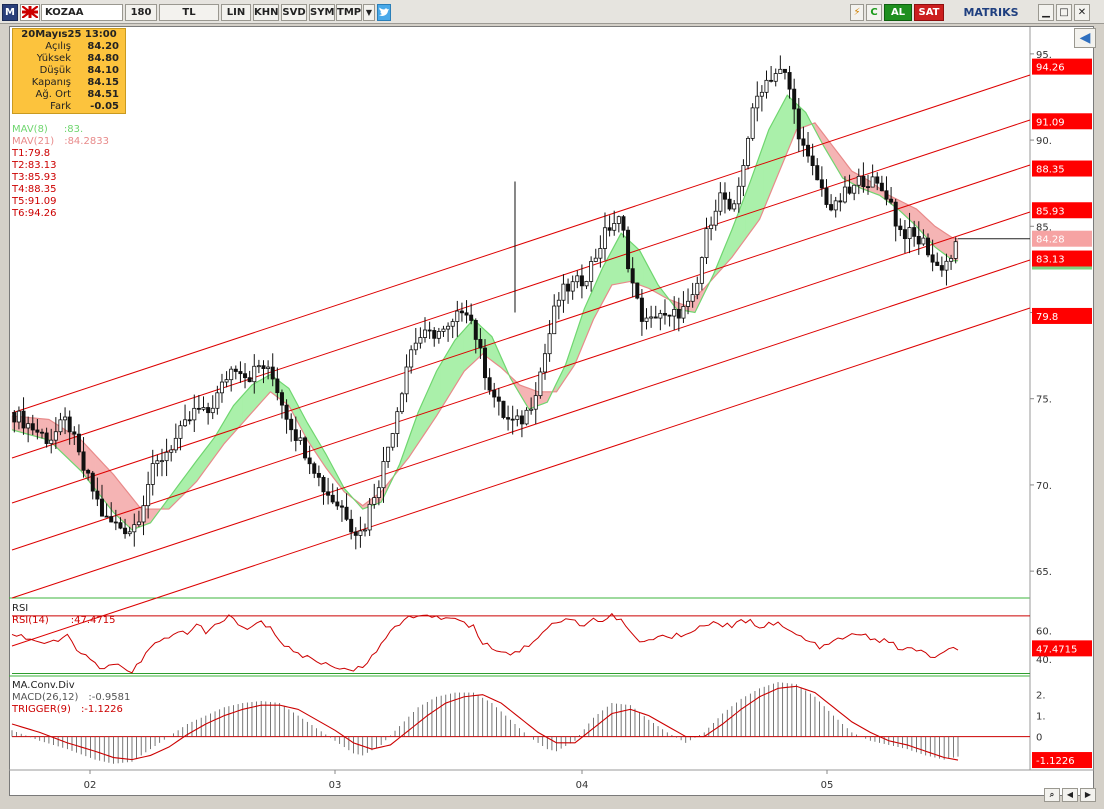 Image resolution: width=1104 pixels, height=809 pixels. What do you see at coordinates (30, 12) in the screenshot?
I see `flag-icon` at bounding box center [30, 12].